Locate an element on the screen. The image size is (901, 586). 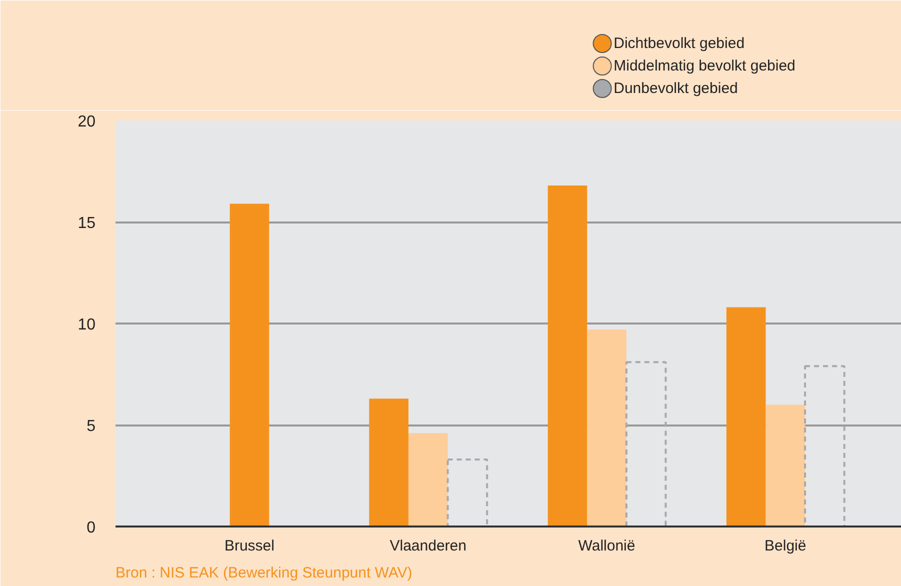
legend-label: Dichtbevolkt gebied is located at coordinates (679, 43).